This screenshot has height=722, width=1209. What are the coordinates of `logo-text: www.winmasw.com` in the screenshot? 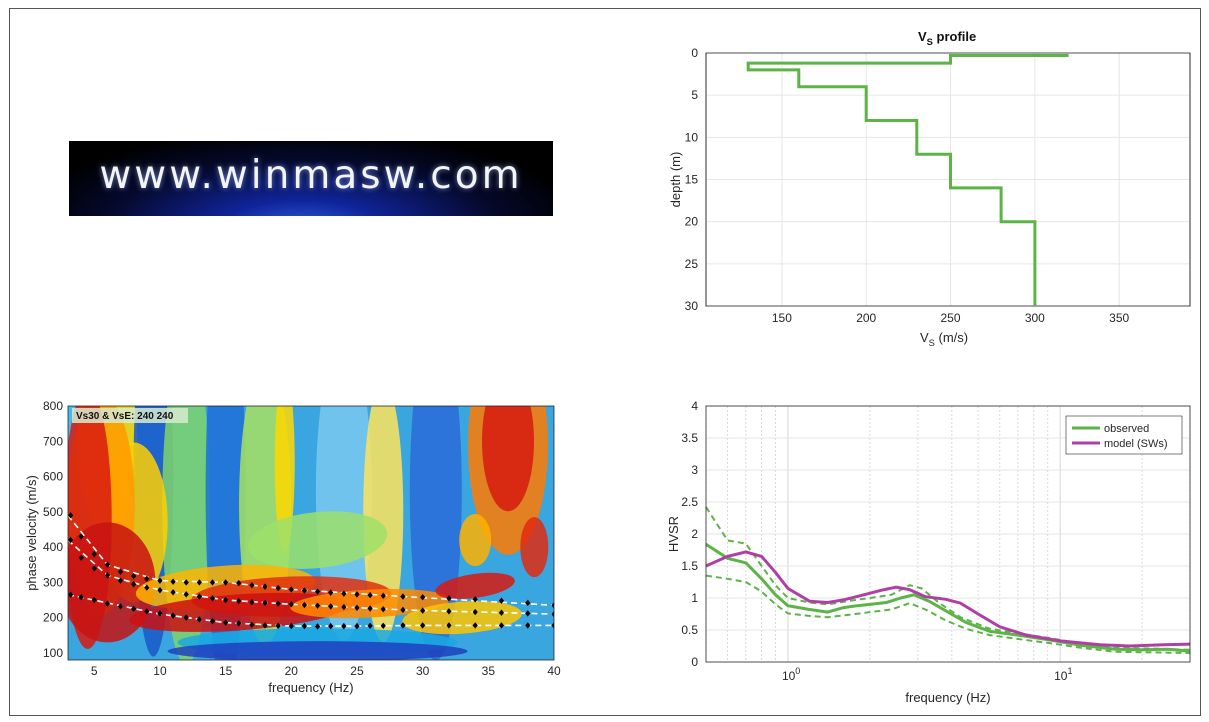 It's located at (311, 175).